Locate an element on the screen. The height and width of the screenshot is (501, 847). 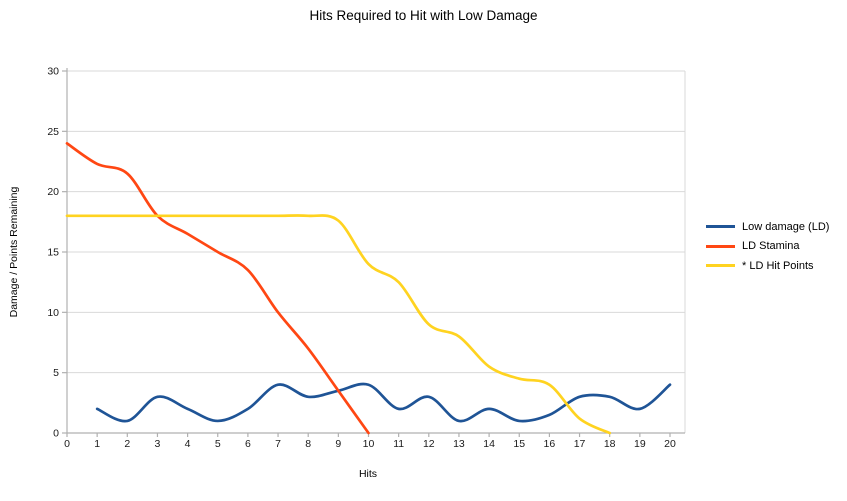
x-tick-label: 4 is located at coordinates (188, 444).